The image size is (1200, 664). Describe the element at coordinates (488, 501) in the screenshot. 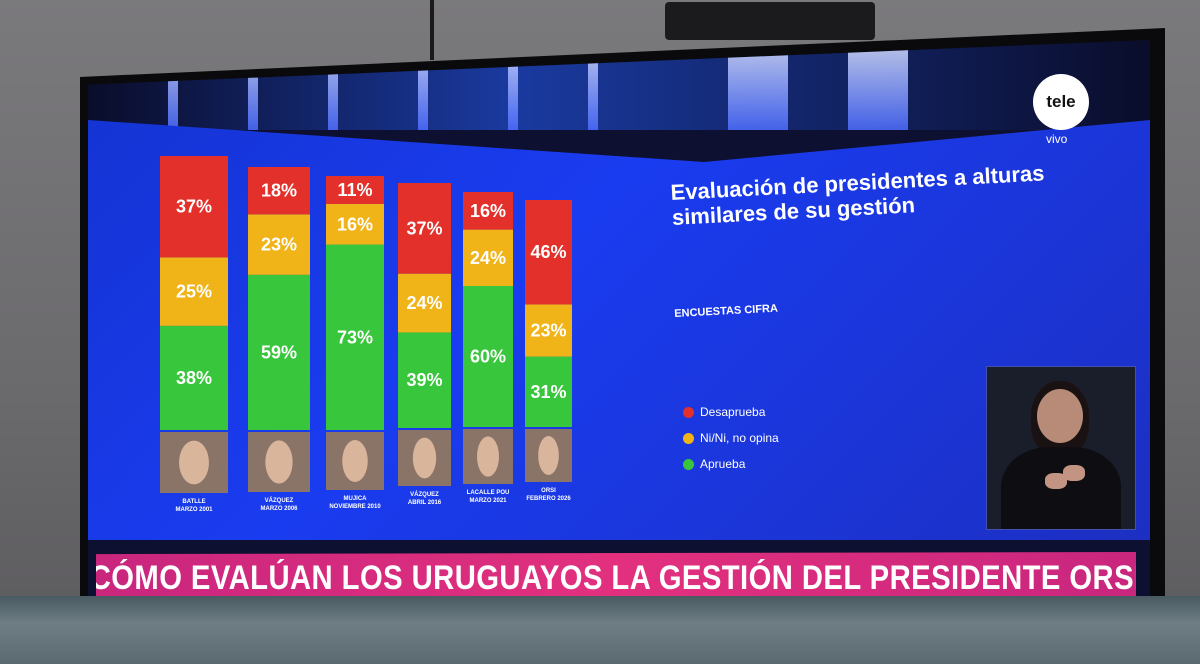

I see `category-label: MARZO 2021` at that location.